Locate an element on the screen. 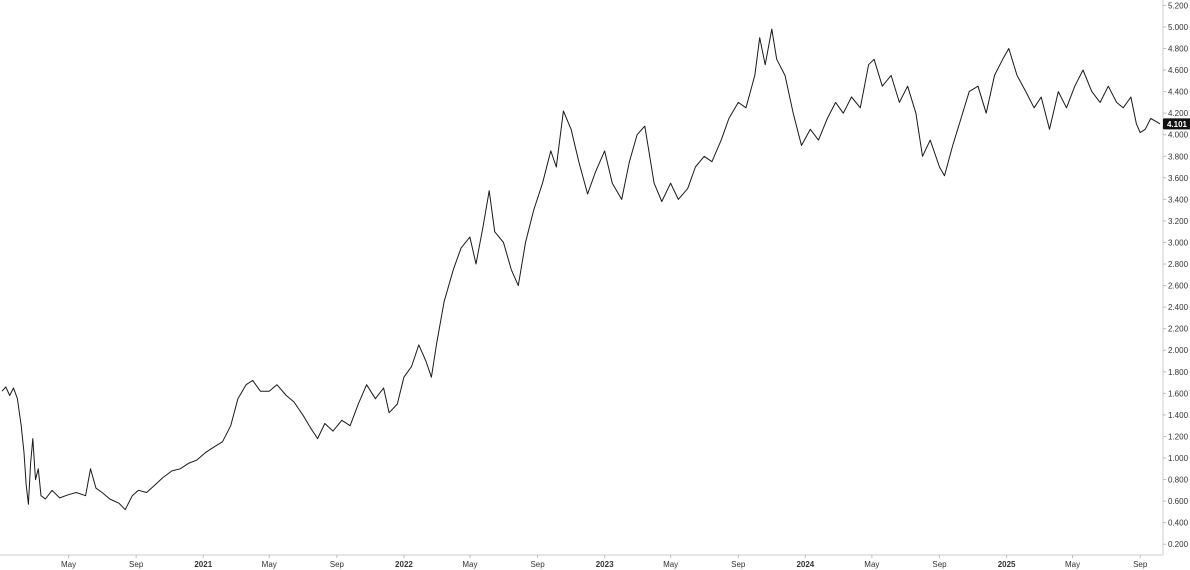  y-tick-label: 3.000 is located at coordinates (1178, 242).